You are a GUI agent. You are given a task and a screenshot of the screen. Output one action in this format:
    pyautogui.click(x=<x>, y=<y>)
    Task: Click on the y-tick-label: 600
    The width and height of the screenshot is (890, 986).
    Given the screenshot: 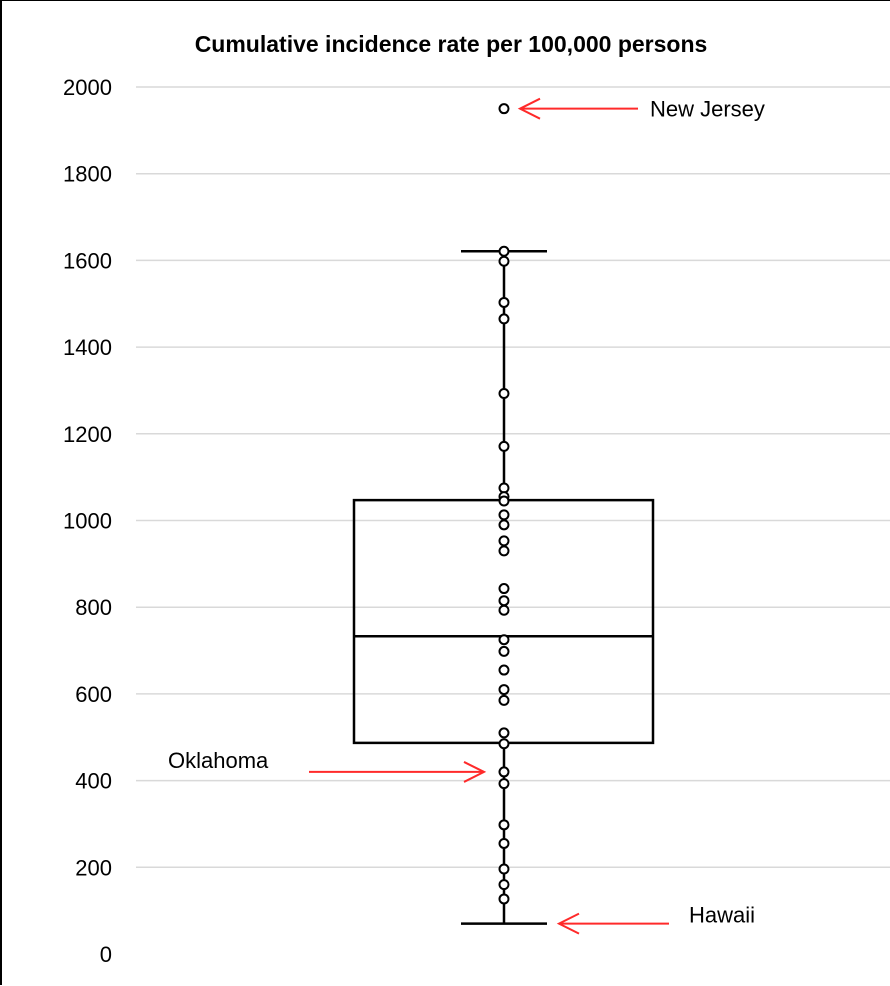 What is the action you would take?
    pyautogui.click(x=93, y=694)
    